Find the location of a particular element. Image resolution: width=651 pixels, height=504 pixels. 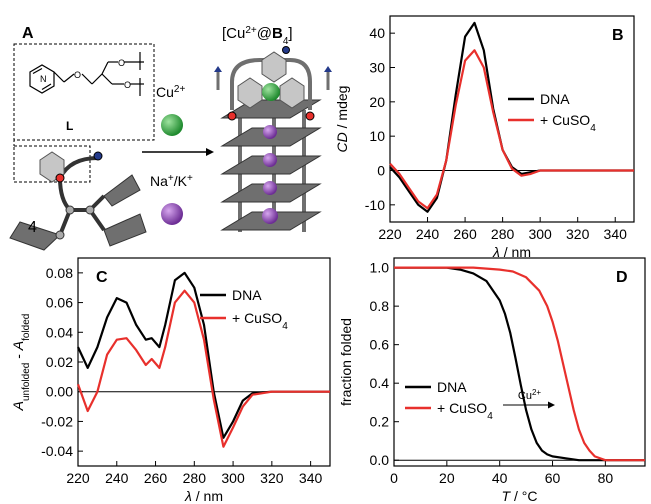

y-axis-title: fraction folded is located at coordinates (346, 362).